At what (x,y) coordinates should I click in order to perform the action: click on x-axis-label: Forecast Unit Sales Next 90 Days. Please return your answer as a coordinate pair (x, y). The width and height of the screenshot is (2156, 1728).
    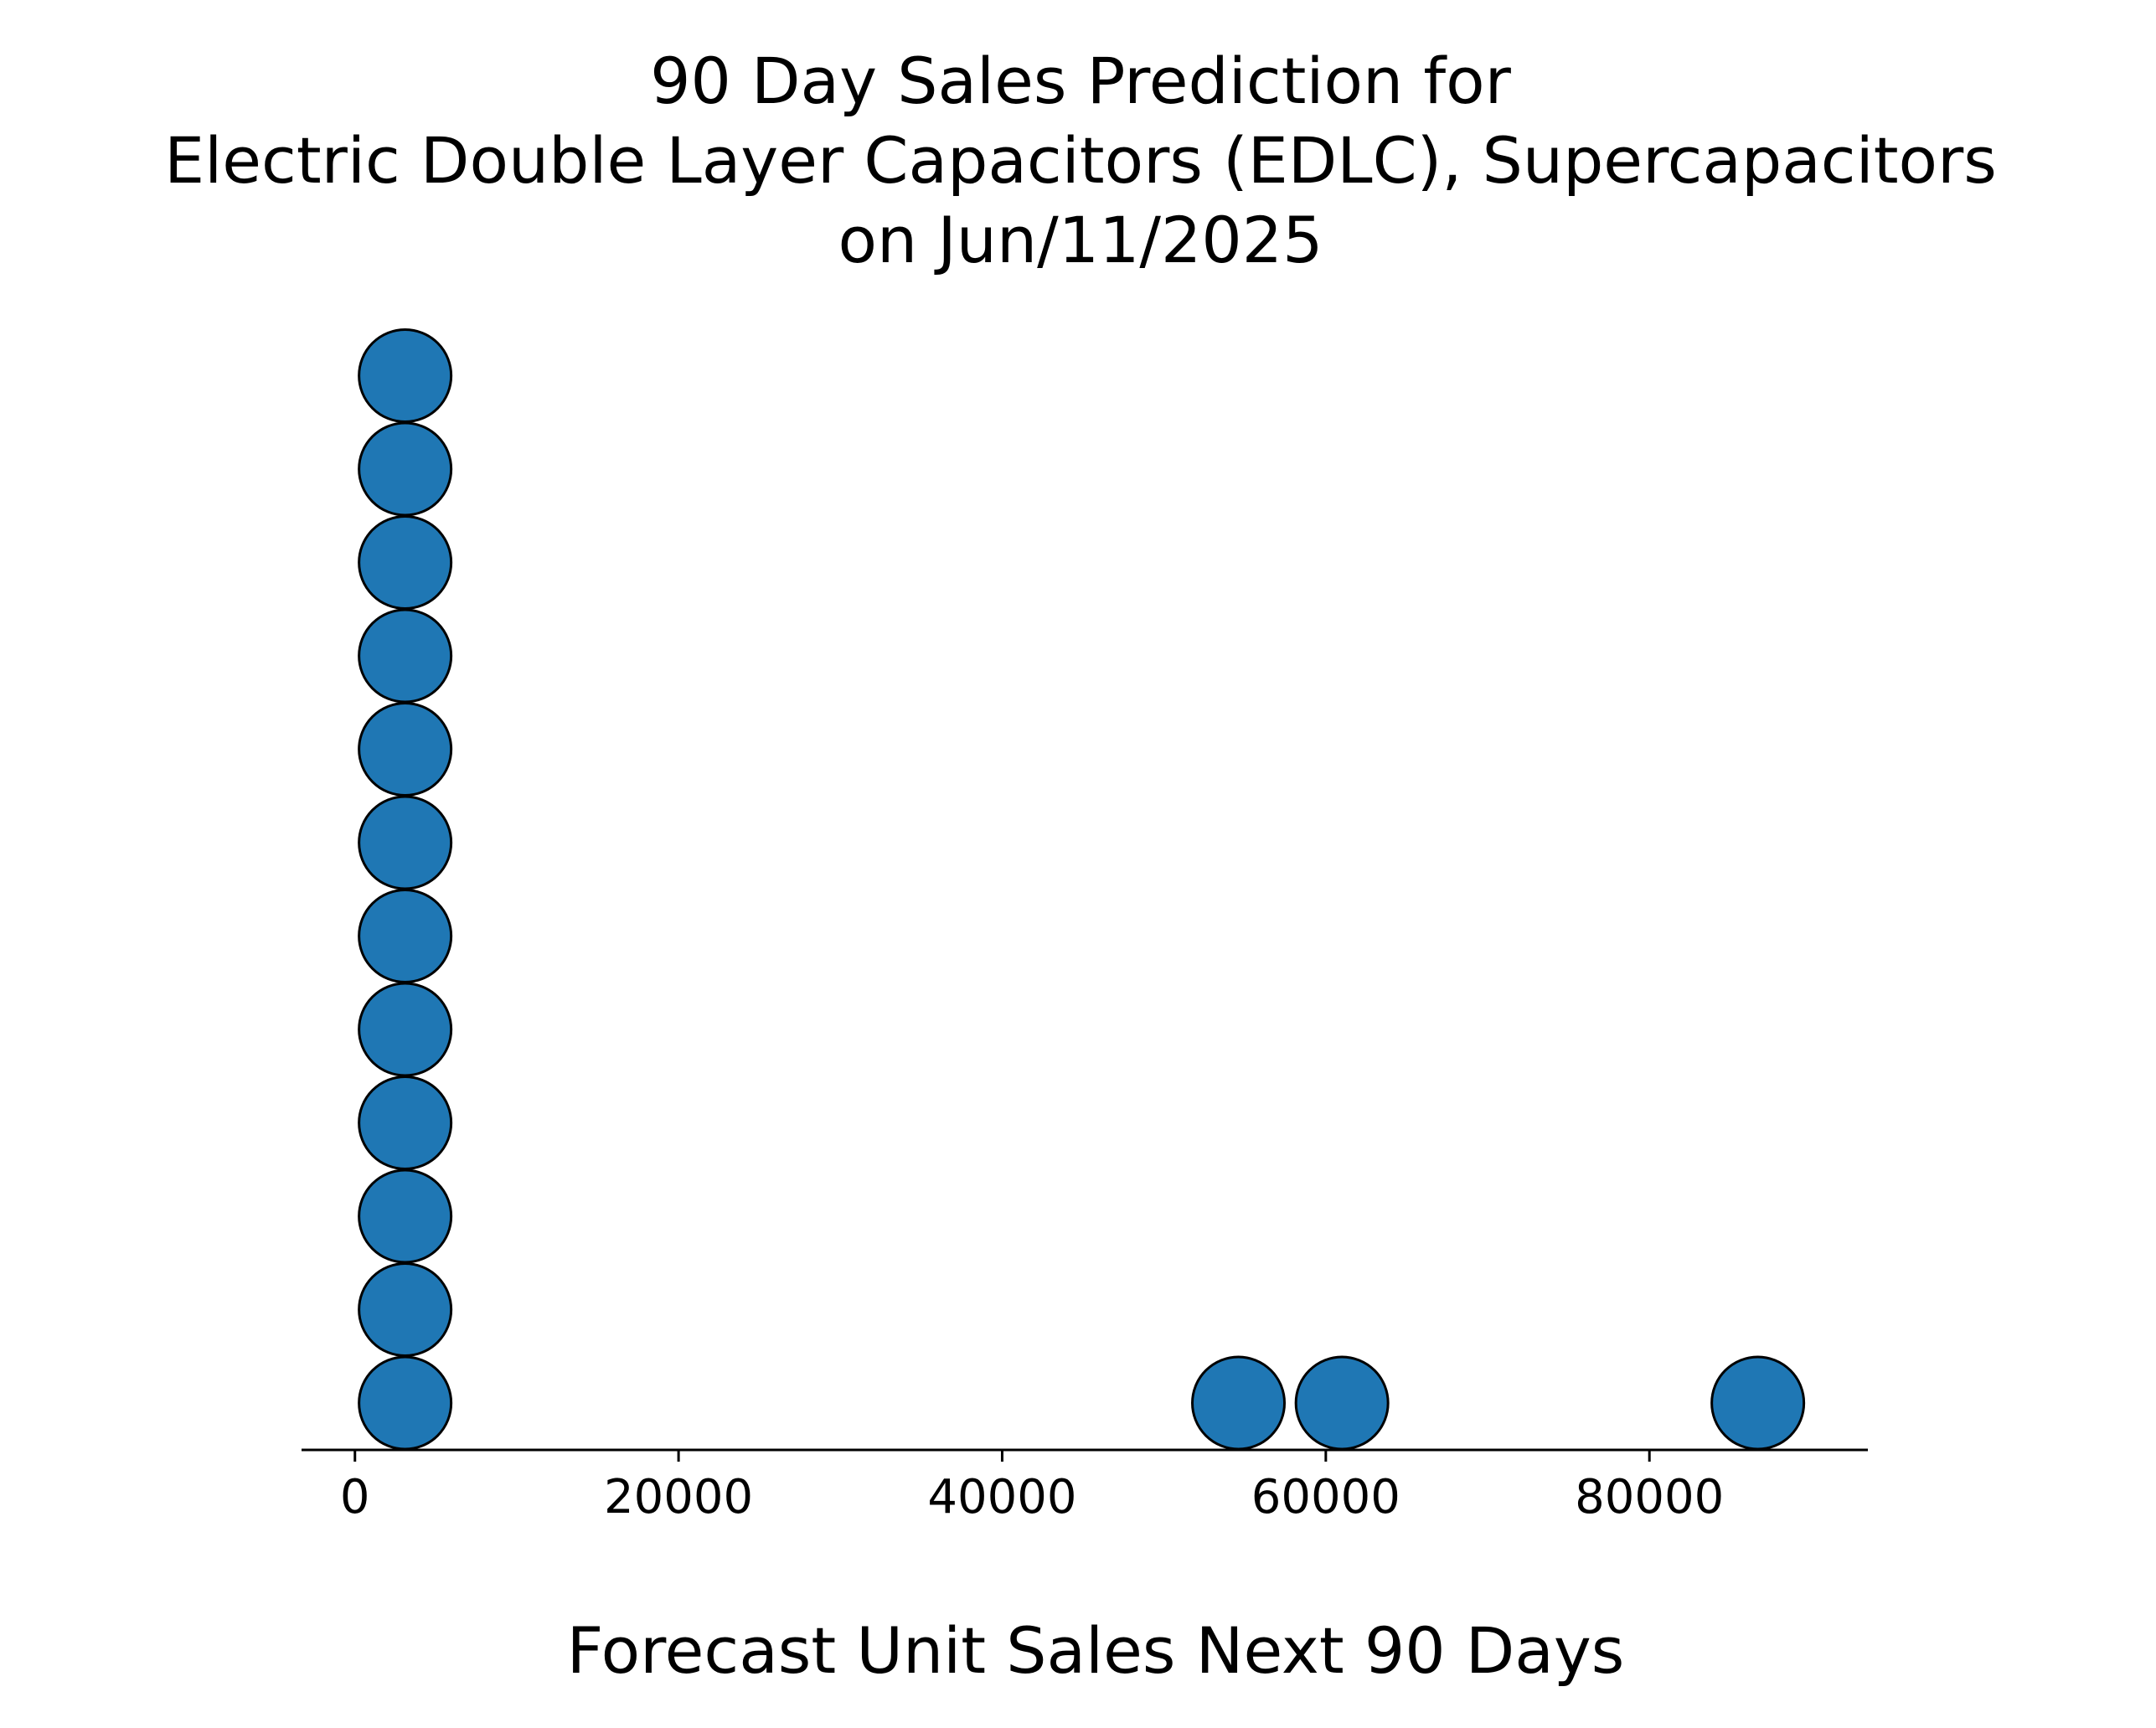
    Looking at the image, I should click on (1096, 1650).